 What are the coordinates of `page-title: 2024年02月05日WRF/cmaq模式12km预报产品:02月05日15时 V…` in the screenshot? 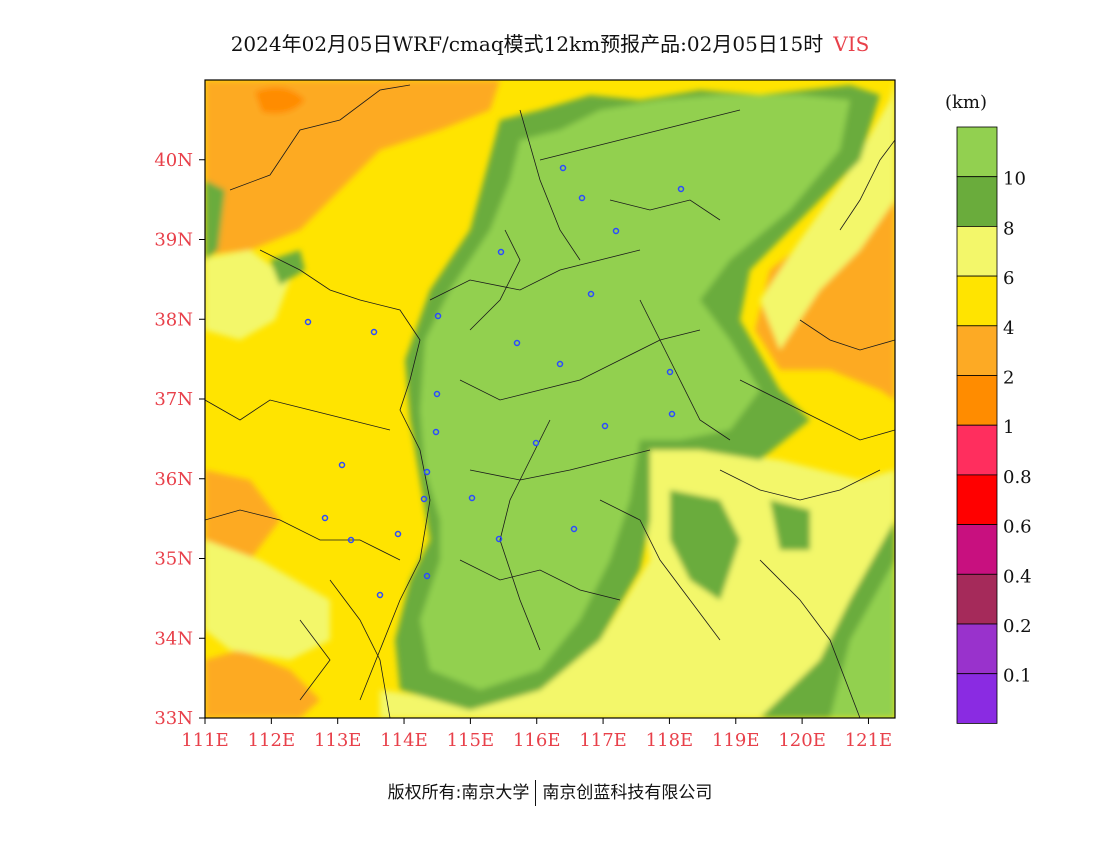 It's located at (550, 42).